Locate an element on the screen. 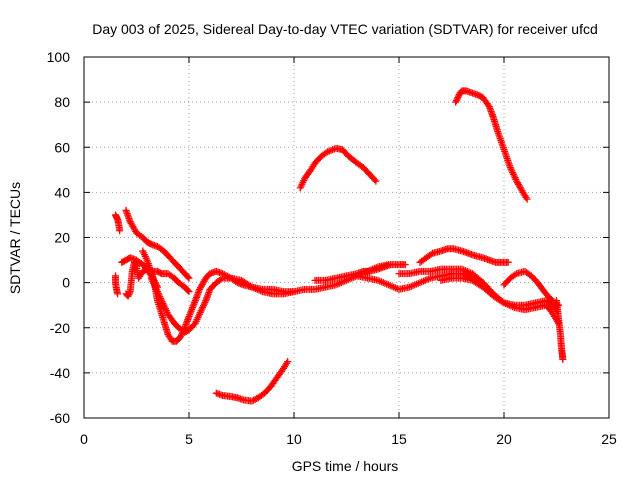 The height and width of the screenshot is (480, 640). data-series-arc-m is located at coordinates (464, 255).